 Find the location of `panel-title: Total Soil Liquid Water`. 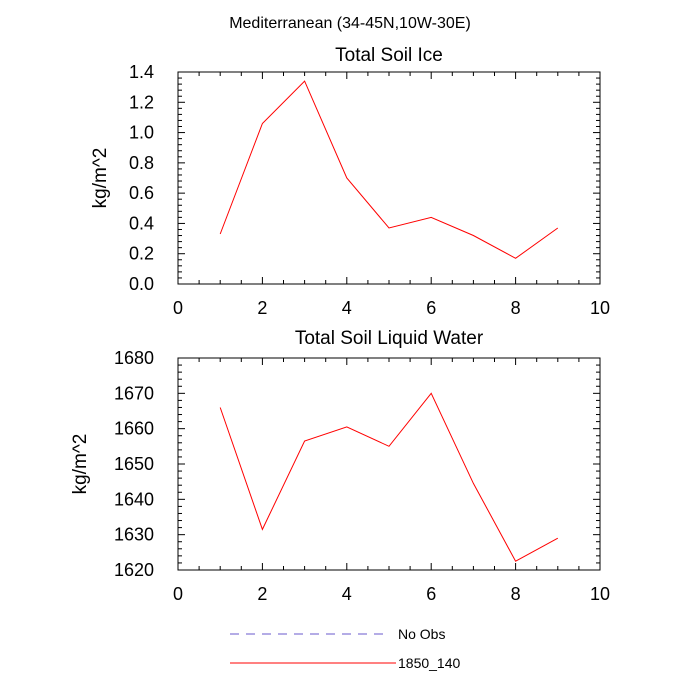

panel-title: Total Soil Liquid Water is located at coordinates (389, 338).